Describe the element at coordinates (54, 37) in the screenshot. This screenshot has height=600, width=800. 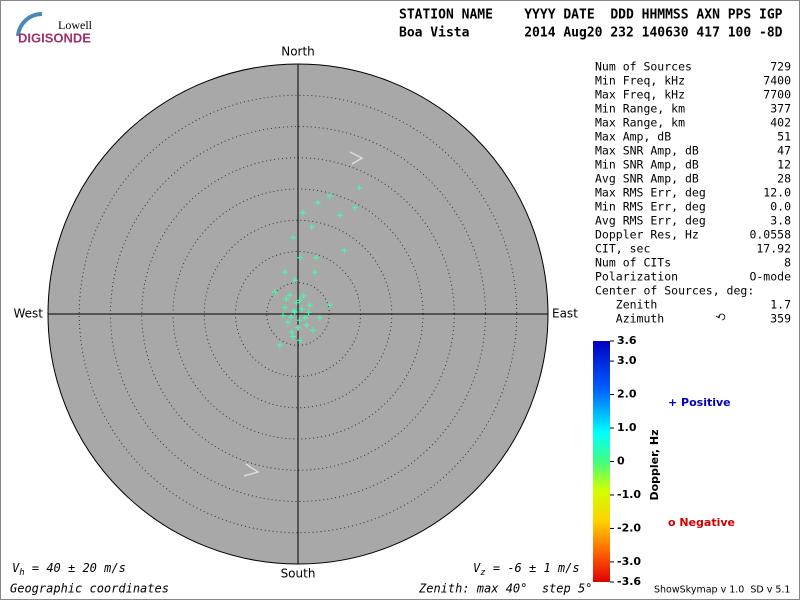
I see `logo-bottom: DIGISONDE` at that location.